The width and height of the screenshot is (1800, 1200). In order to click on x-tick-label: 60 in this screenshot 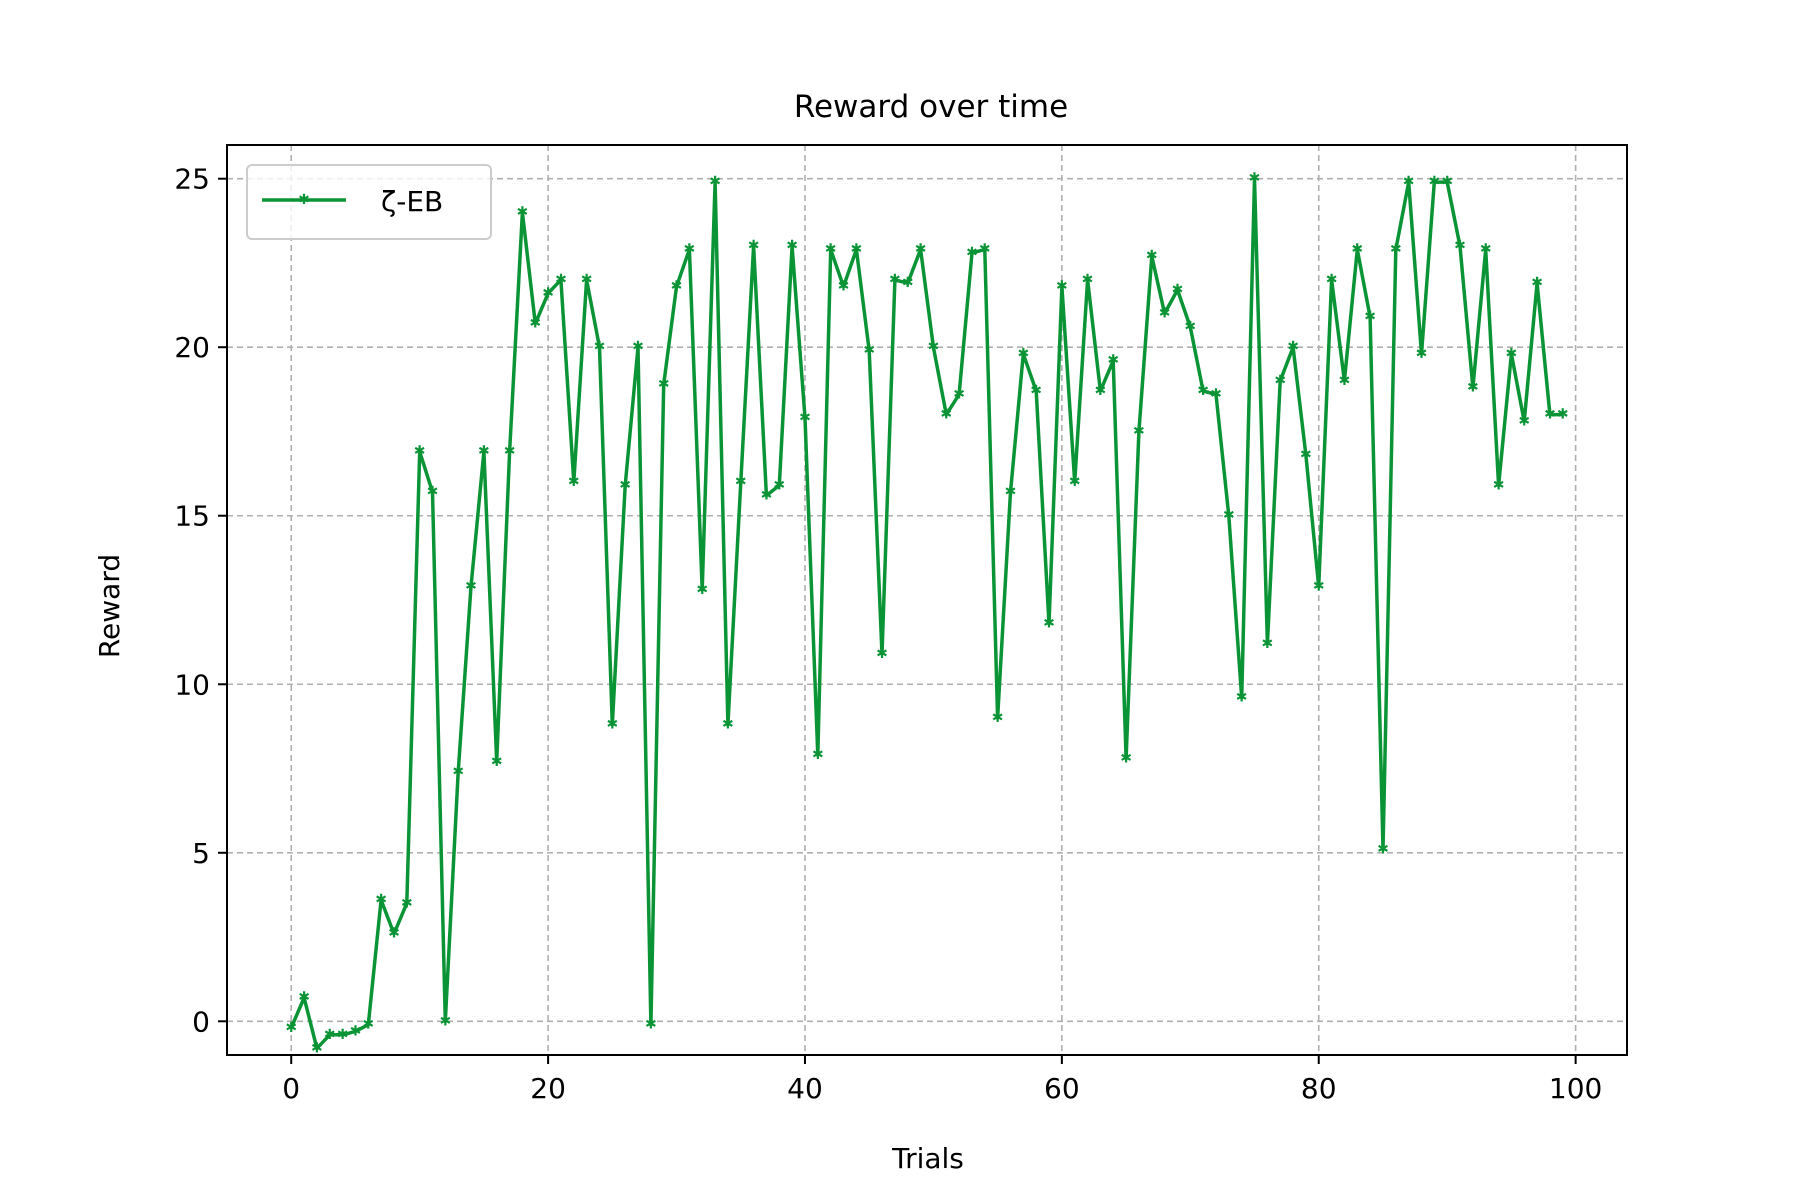, I will do `click(1062, 1088)`.